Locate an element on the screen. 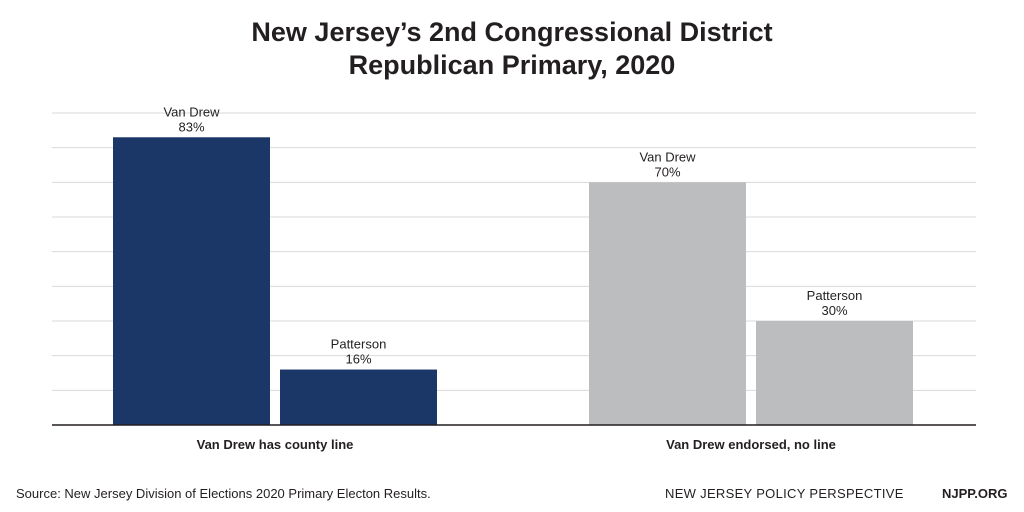 The height and width of the screenshot is (512, 1024). site-url: NJPP.ORG is located at coordinates (975, 493).